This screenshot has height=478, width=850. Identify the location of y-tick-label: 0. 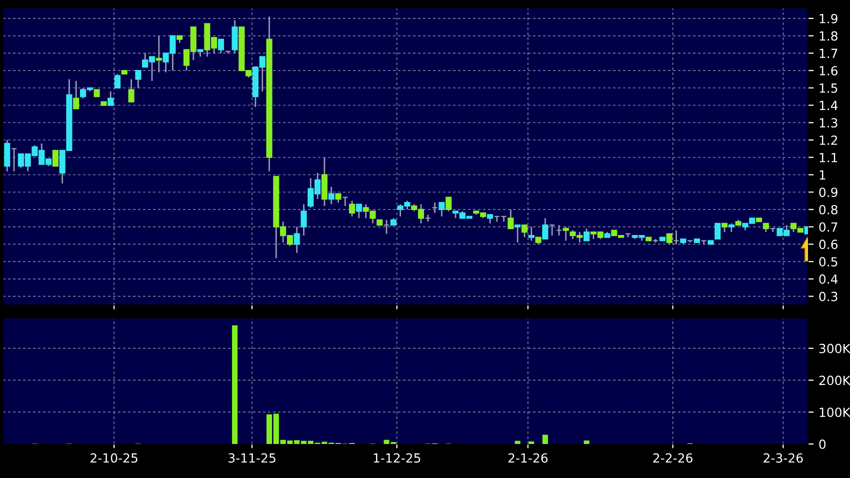
(822, 444).